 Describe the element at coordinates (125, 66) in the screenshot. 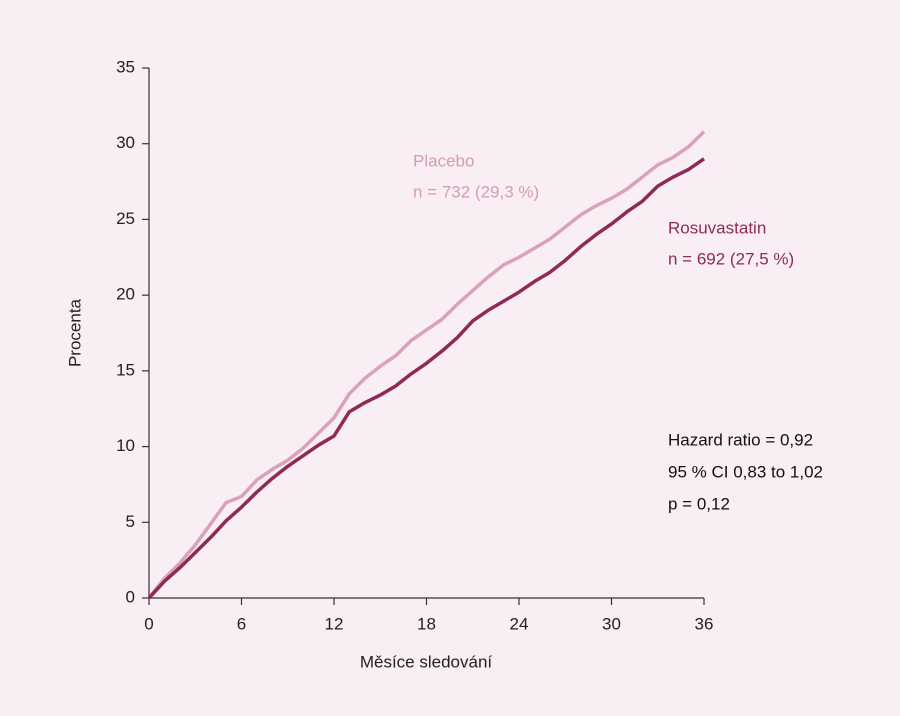

I see `y-tick-label: 35` at that location.